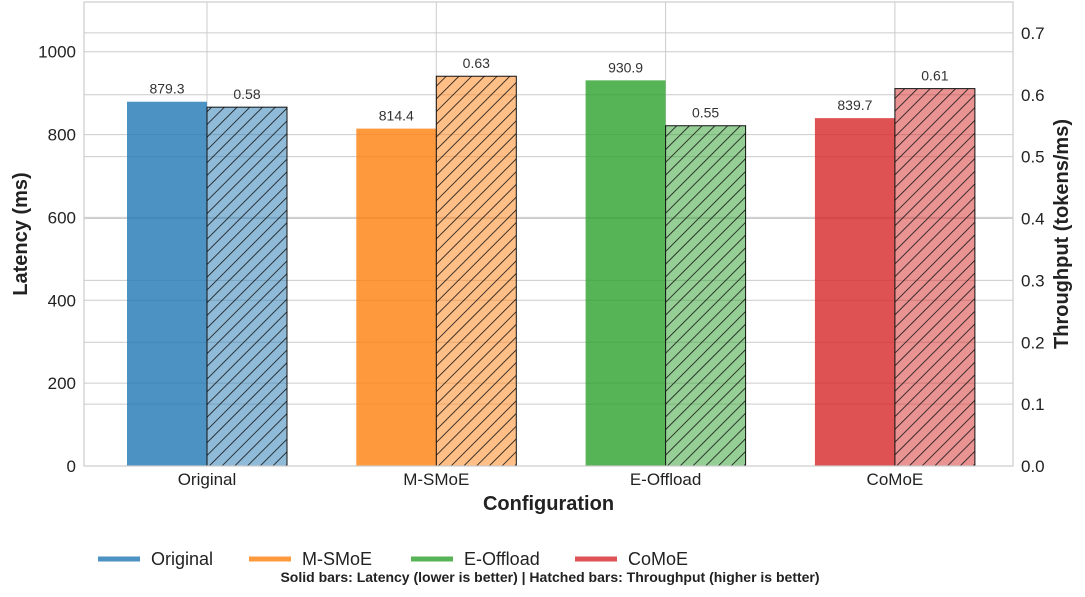 The image size is (1085, 597). I want to click on data-label-latency-m-smoe: 814.4, so click(396, 116).